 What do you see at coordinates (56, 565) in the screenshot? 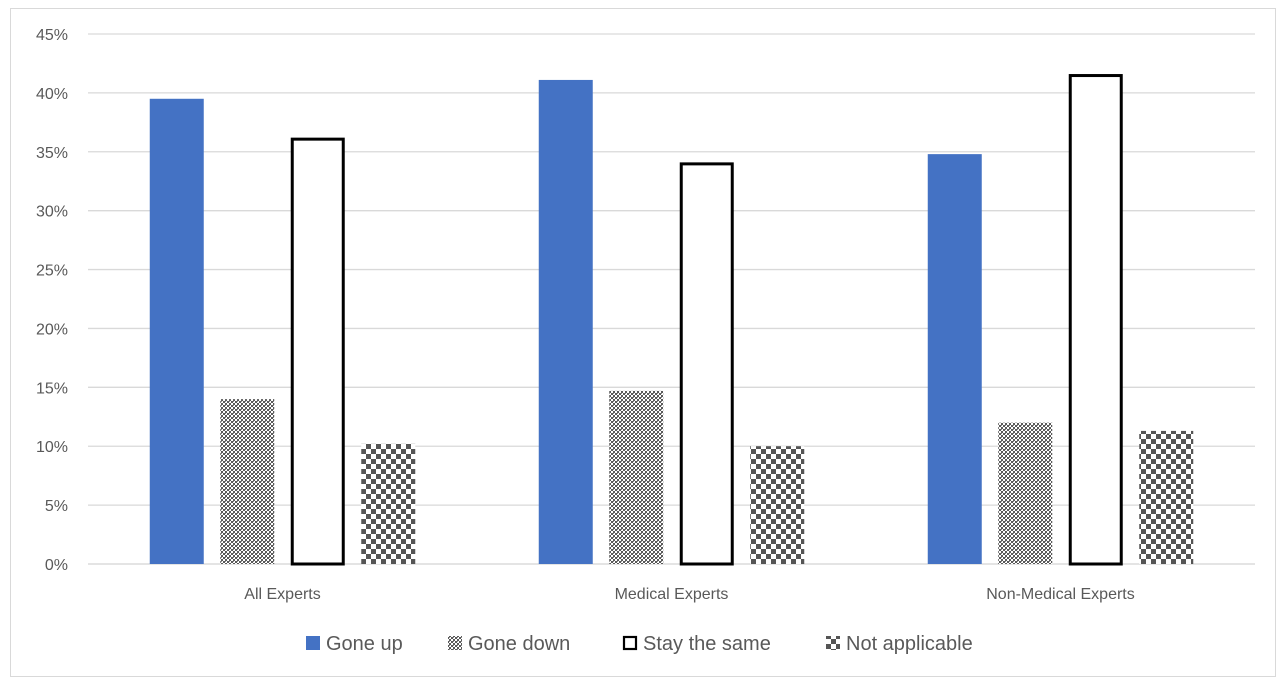
I see `y-tick-label: 0%` at bounding box center [56, 565].